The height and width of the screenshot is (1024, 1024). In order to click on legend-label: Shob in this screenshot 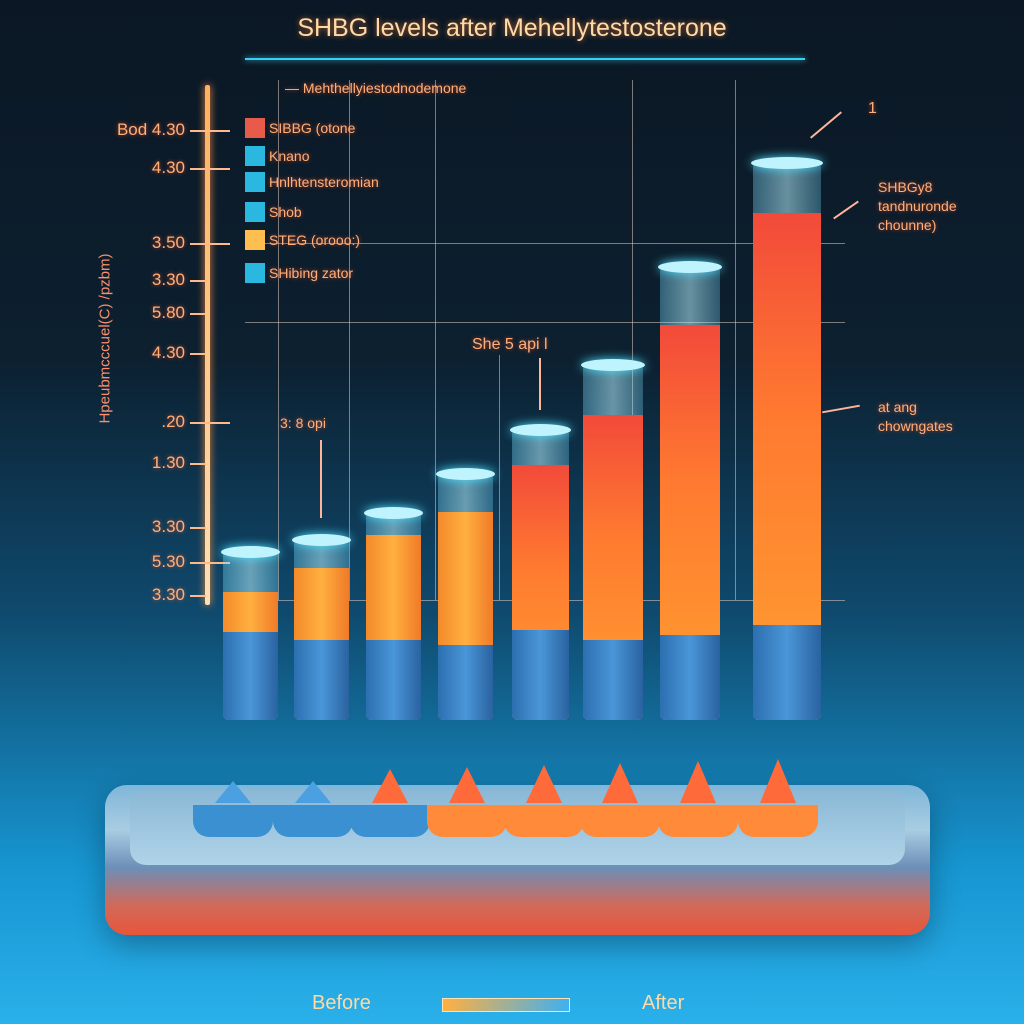, I will do `click(285, 212)`.